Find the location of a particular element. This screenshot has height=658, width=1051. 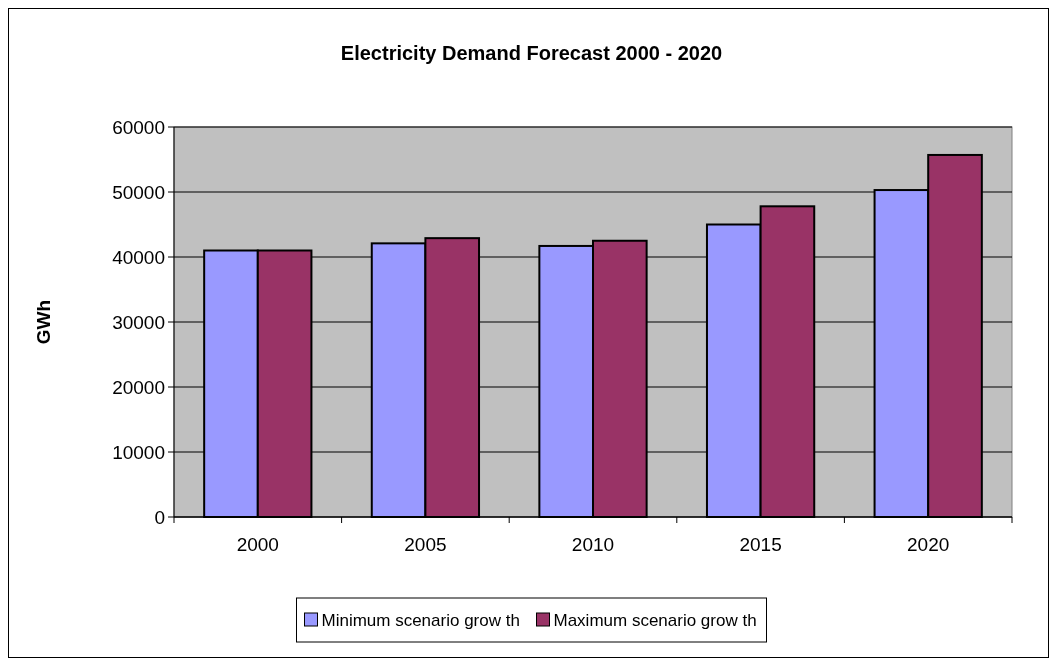

x-tick-label: 2000 is located at coordinates (257, 544).